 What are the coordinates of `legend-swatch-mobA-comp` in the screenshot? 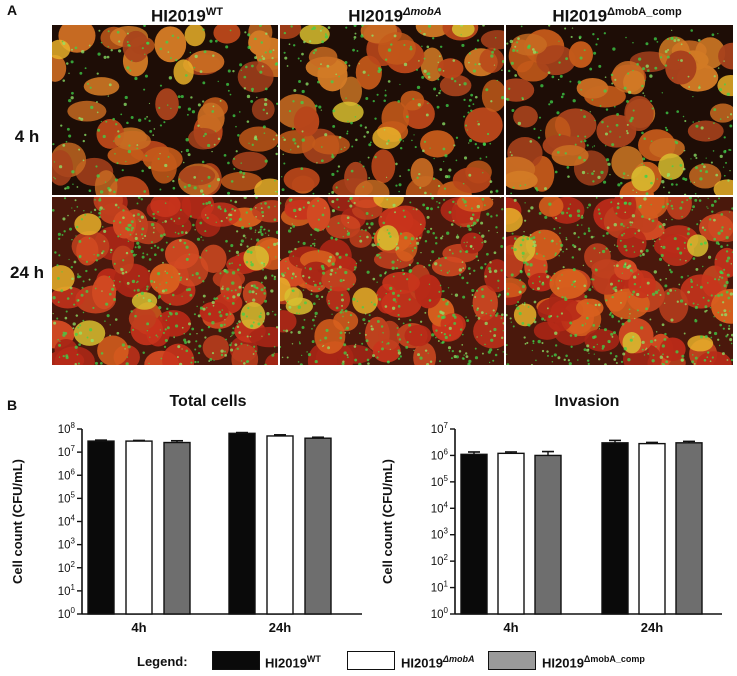 It's located at (512, 660).